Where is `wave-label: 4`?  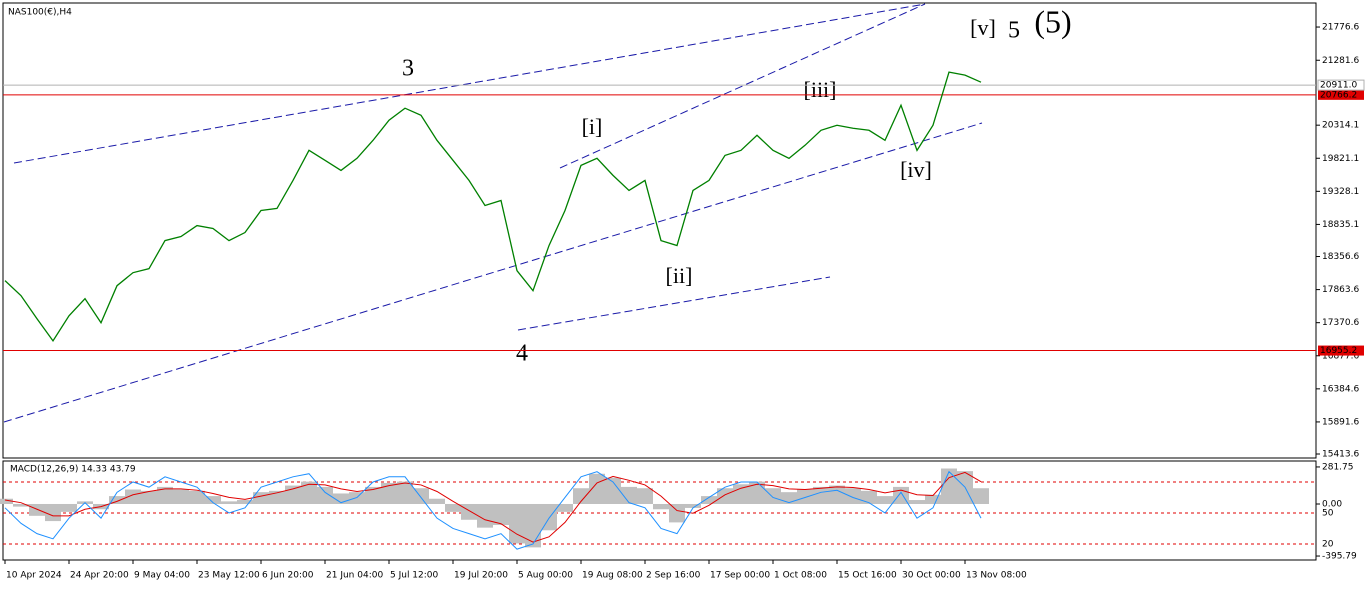
wave-label: 4 is located at coordinates (522, 354).